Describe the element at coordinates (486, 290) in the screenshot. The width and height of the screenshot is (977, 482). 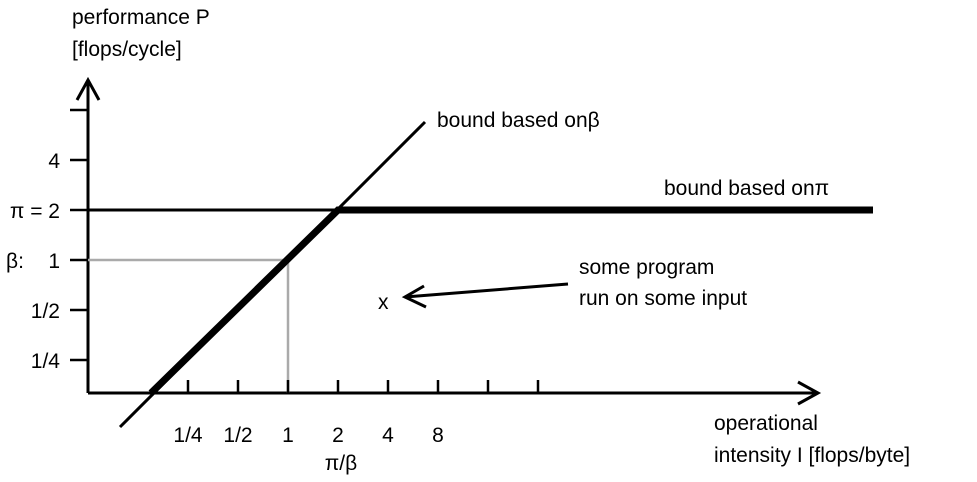
I see `program-annotation-arrow` at that location.